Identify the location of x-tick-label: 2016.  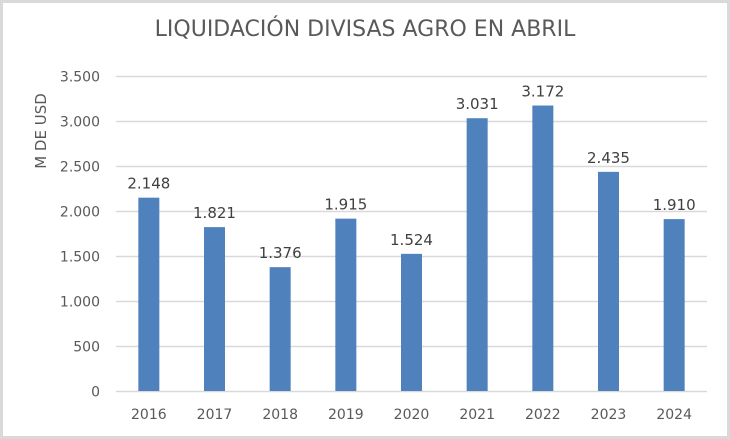
(149, 415).